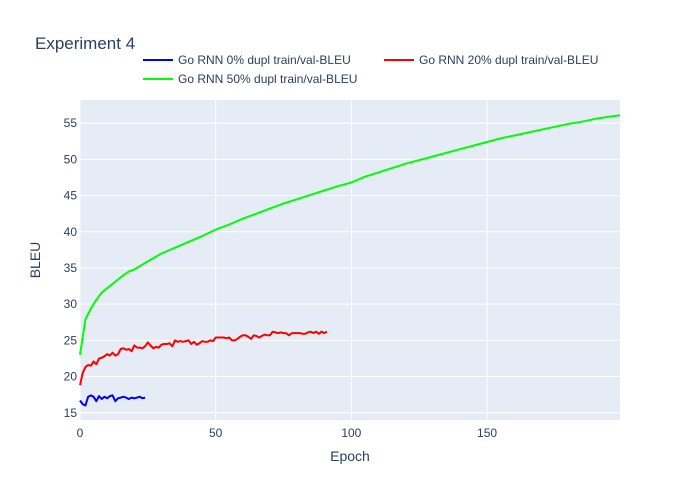 Image resolution: width=700 pixels, height=500 pixels. Describe the element at coordinates (85, 43) in the screenshot. I see `chart-title: Experiment 4` at that location.